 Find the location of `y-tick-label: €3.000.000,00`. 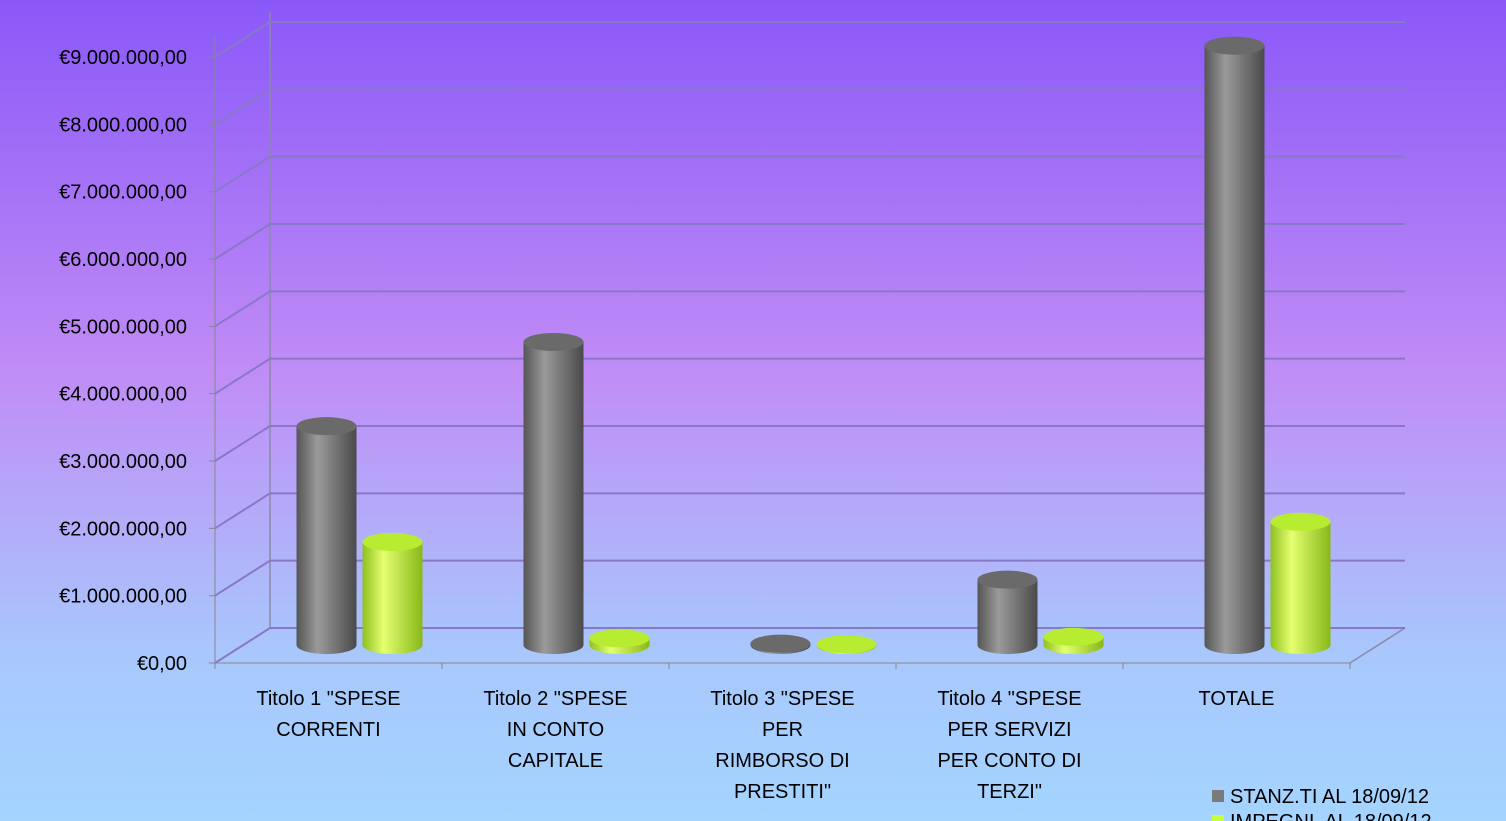

y-tick-label: €3.000.000,00 is located at coordinates (123, 462).